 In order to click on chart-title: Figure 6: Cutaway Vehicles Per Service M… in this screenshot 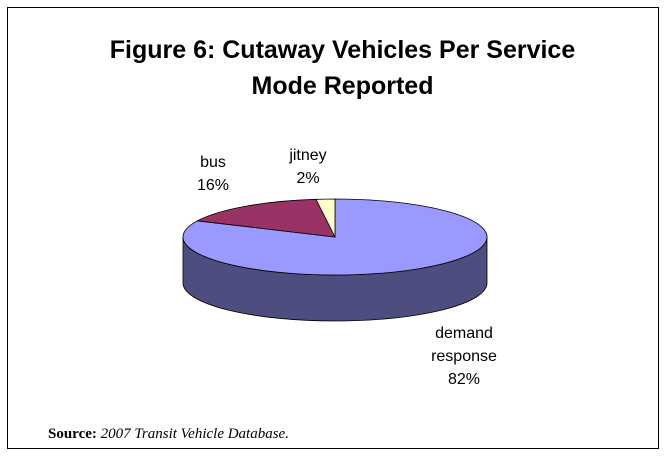, I will do `click(342, 68)`.